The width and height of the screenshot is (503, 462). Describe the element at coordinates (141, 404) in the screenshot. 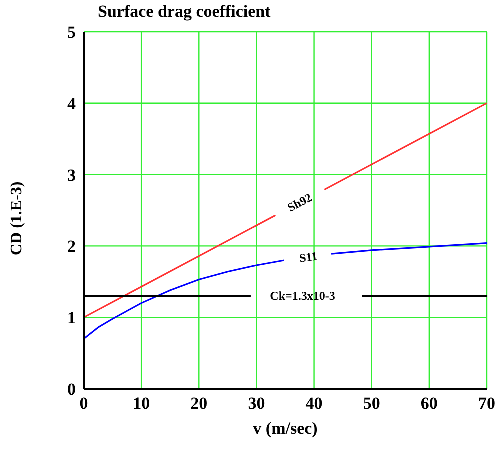

I see `x-tick-label: 10` at that location.